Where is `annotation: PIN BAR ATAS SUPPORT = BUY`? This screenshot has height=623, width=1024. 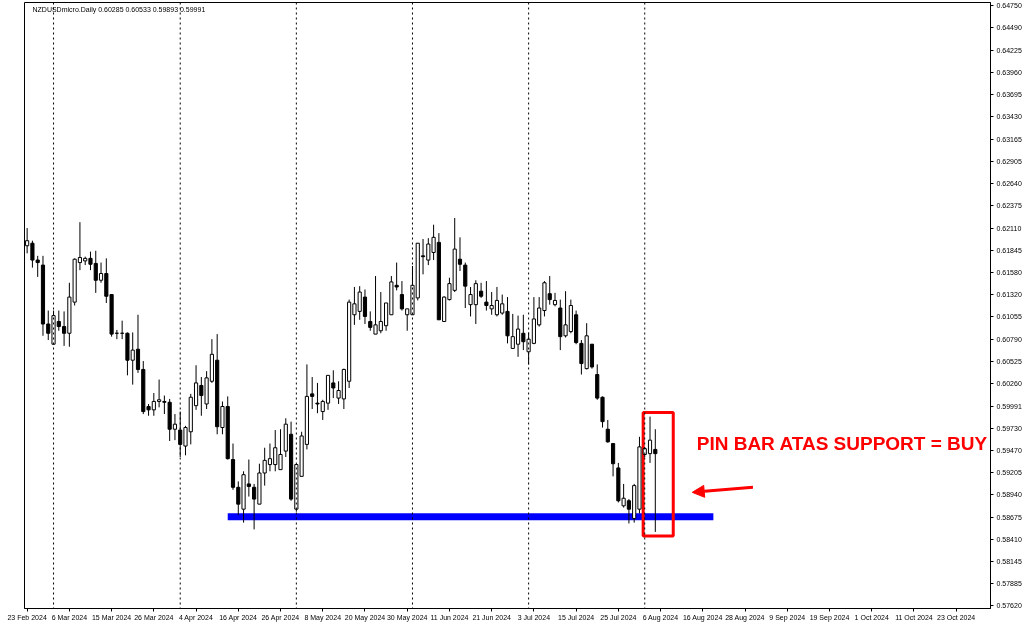 annotation: PIN BAR ATAS SUPPORT = BUY is located at coordinates (842, 444).